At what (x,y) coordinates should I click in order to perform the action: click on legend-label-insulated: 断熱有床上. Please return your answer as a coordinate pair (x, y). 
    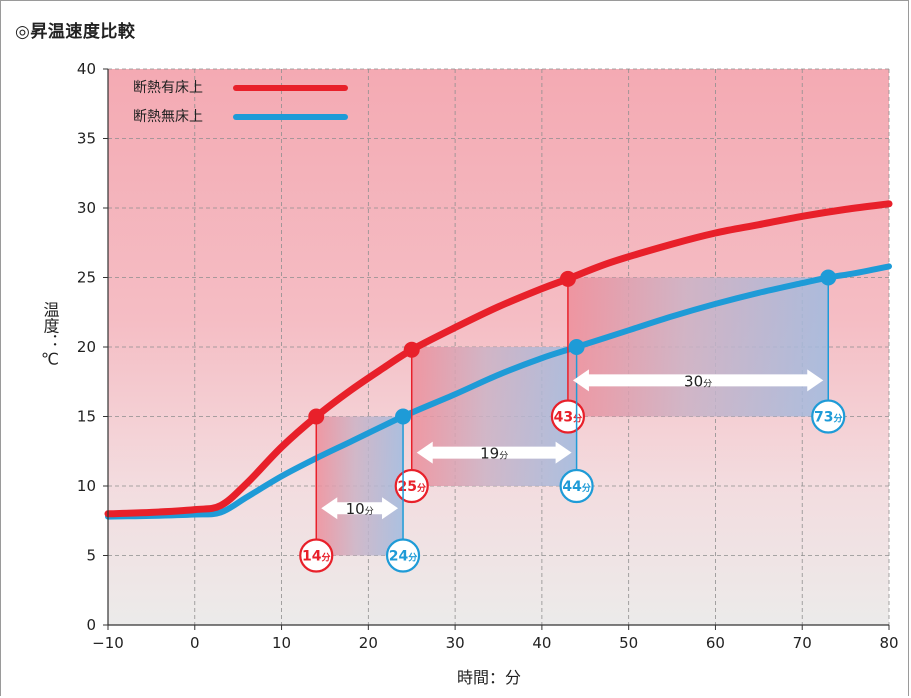
    Looking at the image, I should click on (168, 88).